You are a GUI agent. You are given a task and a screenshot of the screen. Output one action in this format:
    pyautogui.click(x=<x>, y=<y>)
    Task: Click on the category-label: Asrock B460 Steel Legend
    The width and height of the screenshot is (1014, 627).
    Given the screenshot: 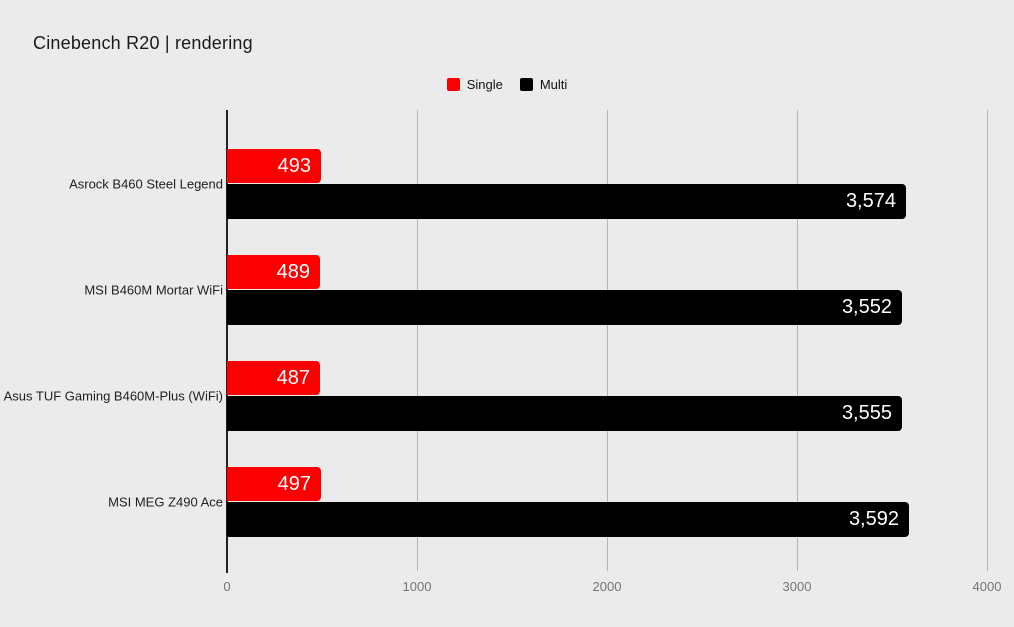 What is the action you would take?
    pyautogui.click(x=146, y=184)
    